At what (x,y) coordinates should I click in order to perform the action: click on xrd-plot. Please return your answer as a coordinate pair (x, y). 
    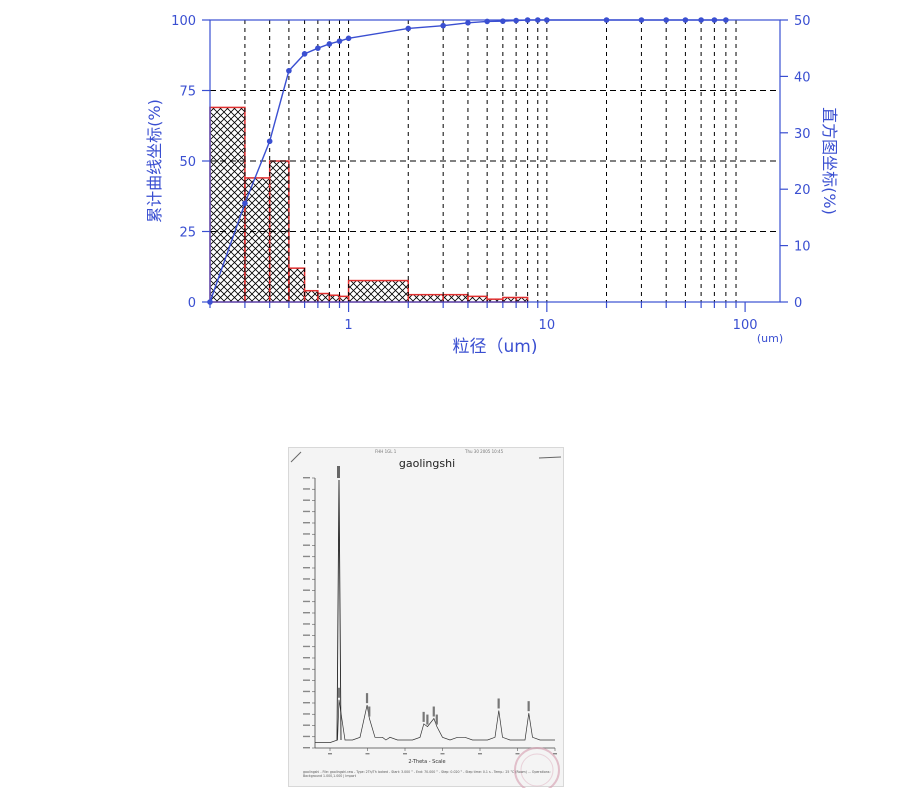
    Looking at the image, I should click on (426, 619).